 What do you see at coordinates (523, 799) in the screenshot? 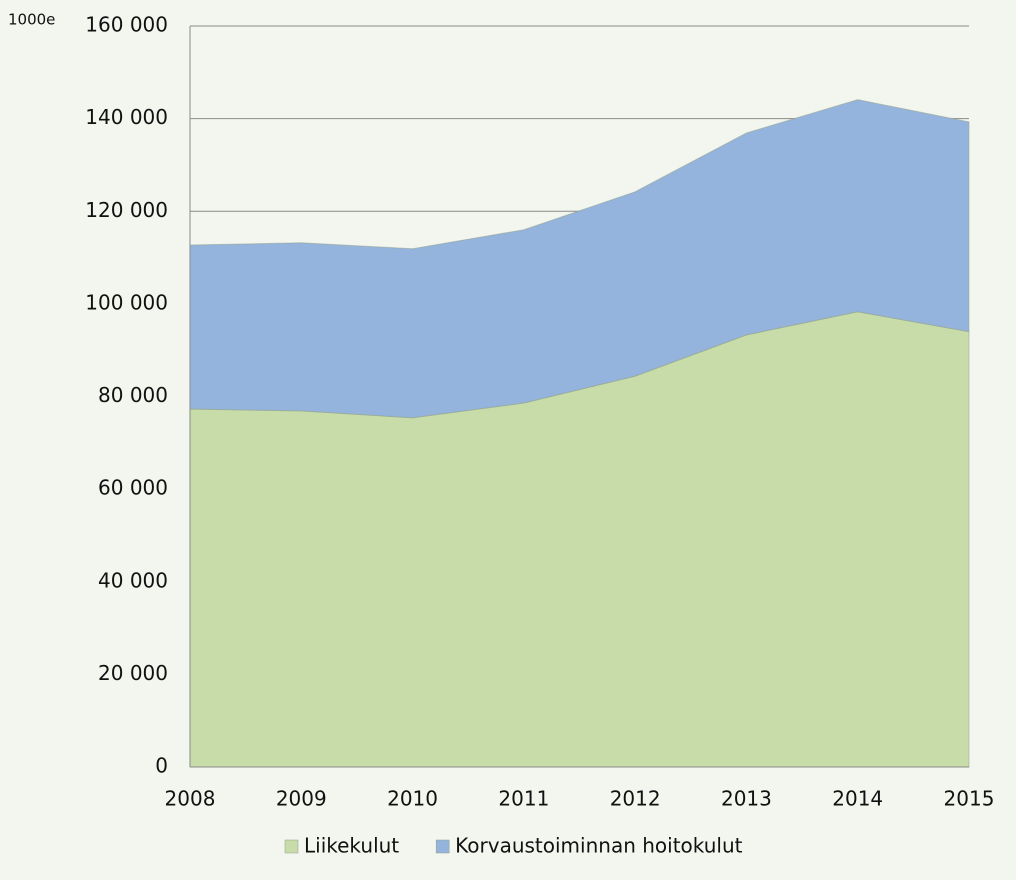
I see `x-tick-label: 2011` at bounding box center [523, 799].